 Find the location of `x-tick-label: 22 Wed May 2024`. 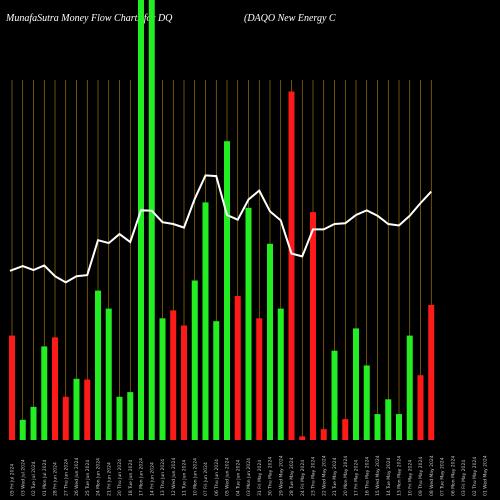

x-tick-label: 22 Wed May 2024 is located at coordinates (324, 475).